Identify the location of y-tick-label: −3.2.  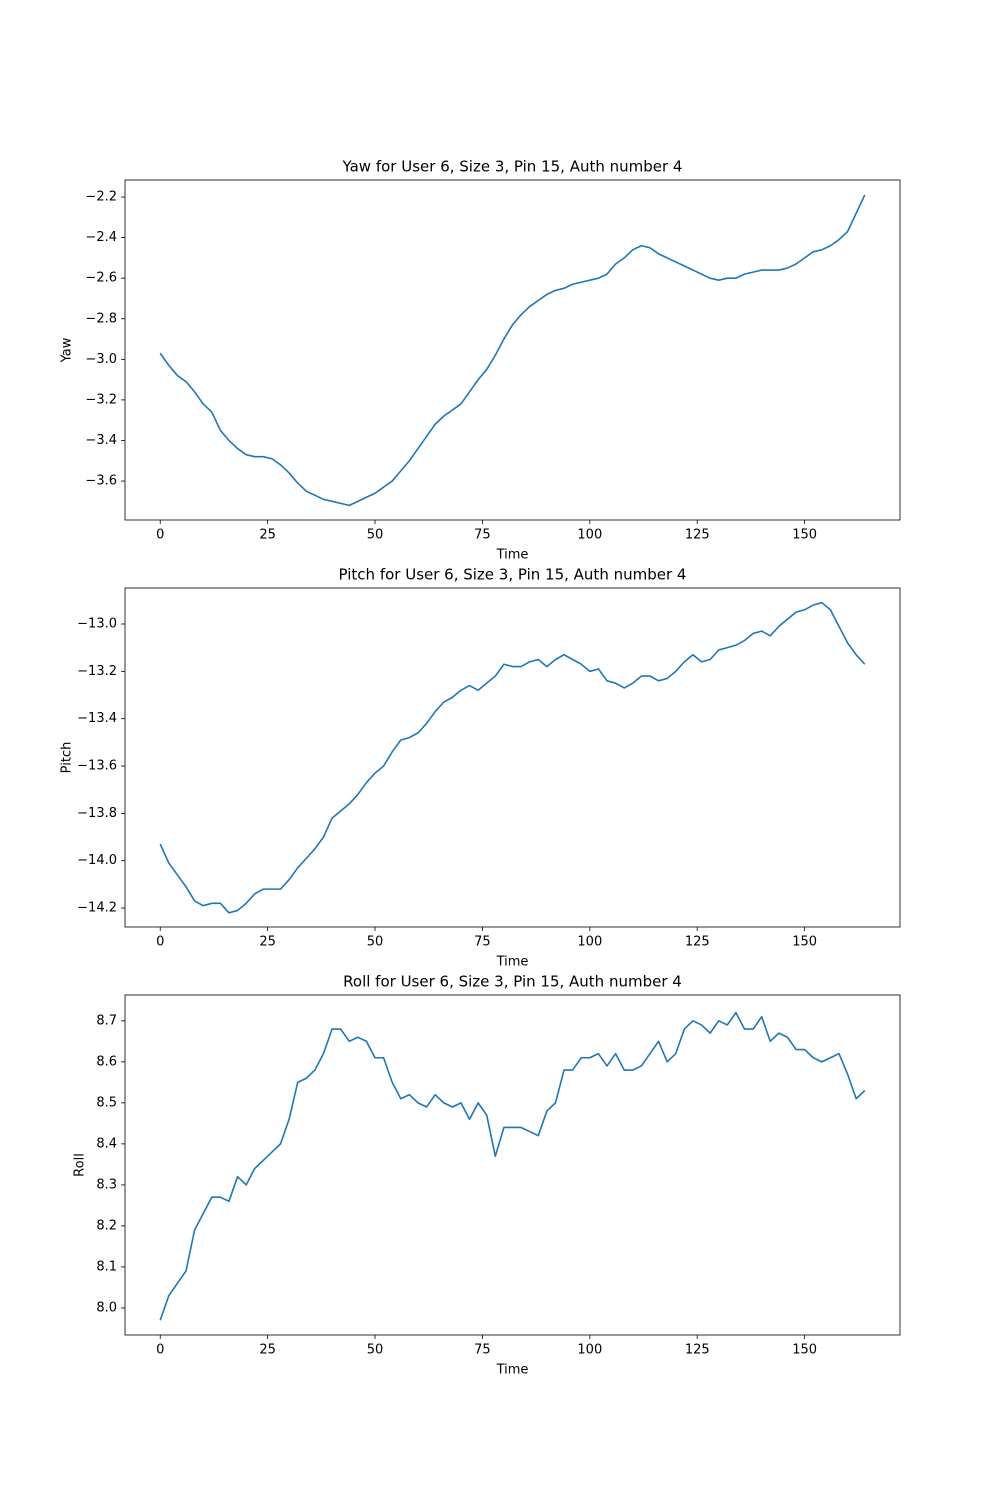
(101, 399).